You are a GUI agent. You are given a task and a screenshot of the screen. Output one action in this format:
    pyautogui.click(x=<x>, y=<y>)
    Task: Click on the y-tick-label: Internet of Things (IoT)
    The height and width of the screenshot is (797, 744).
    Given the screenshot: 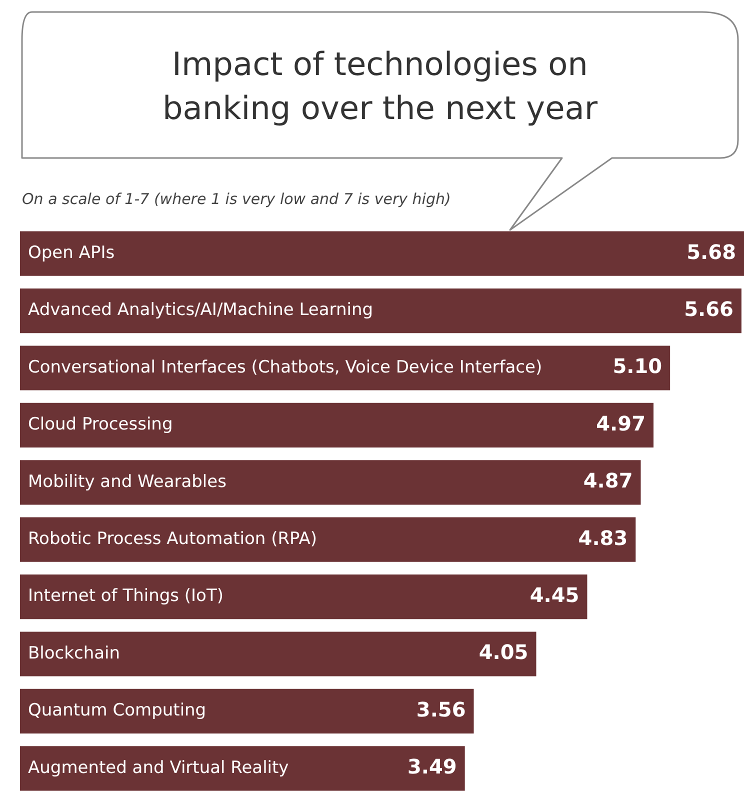 What is the action you would take?
    pyautogui.click(x=126, y=596)
    